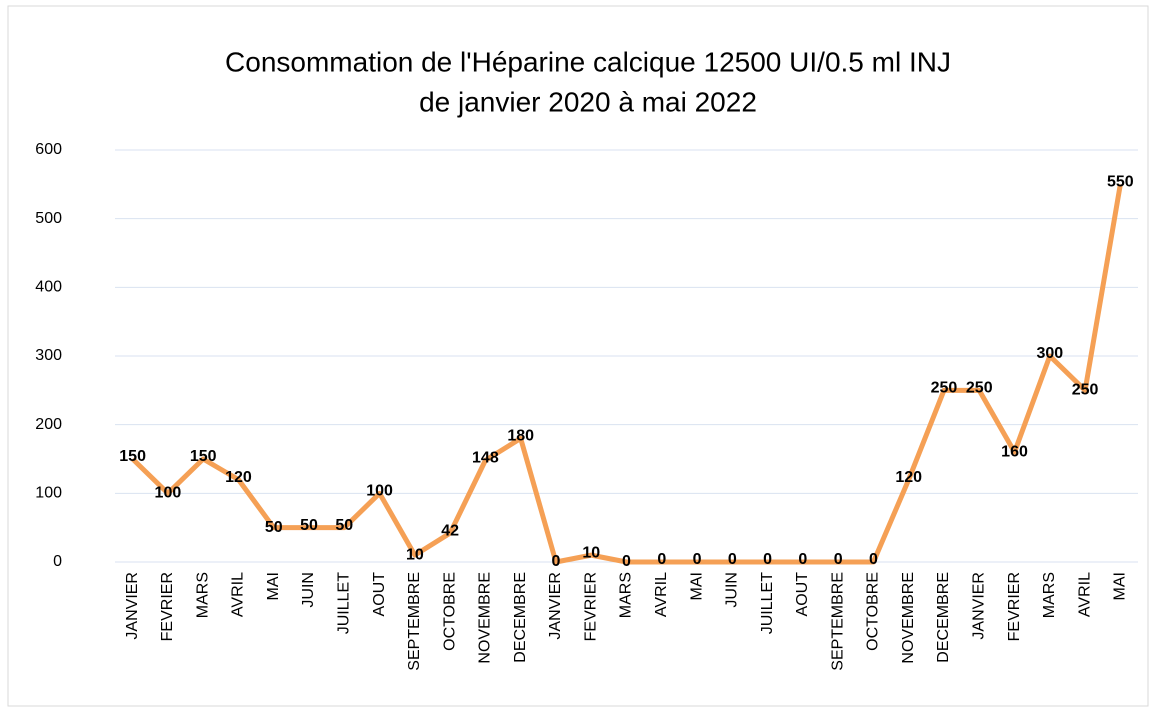 The image size is (1153, 707). Describe the element at coordinates (48, 493) in the screenshot. I see `y-tick-label: 100` at that location.